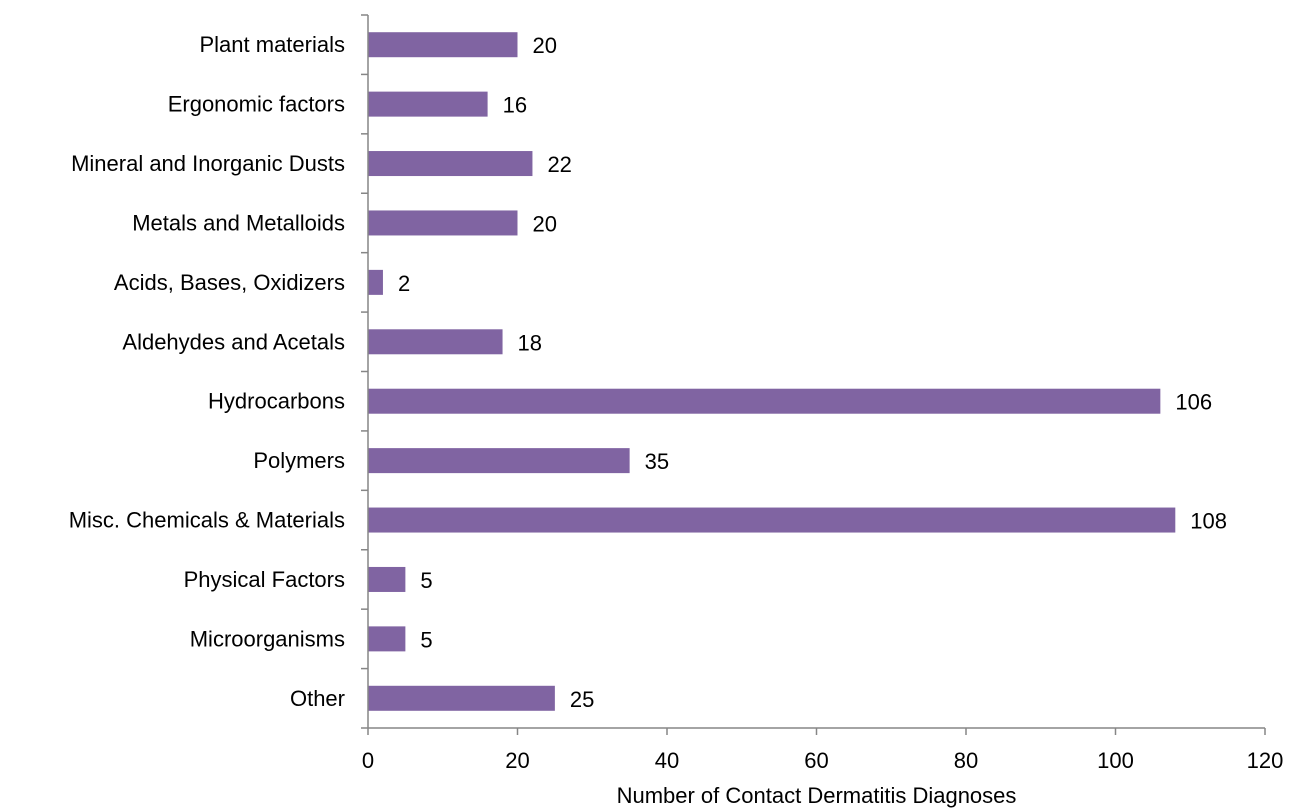 Image resolution: width=1299 pixels, height=812 pixels. What do you see at coordinates (1208, 521) in the screenshot?
I see `data-label-misc-chemicals-materials: 108` at bounding box center [1208, 521].